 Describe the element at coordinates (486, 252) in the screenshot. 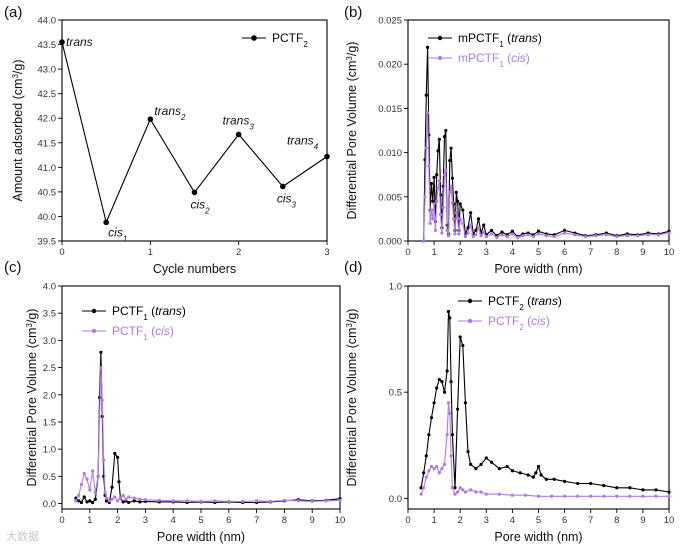

I see `x-tick-label: 3` at that location.